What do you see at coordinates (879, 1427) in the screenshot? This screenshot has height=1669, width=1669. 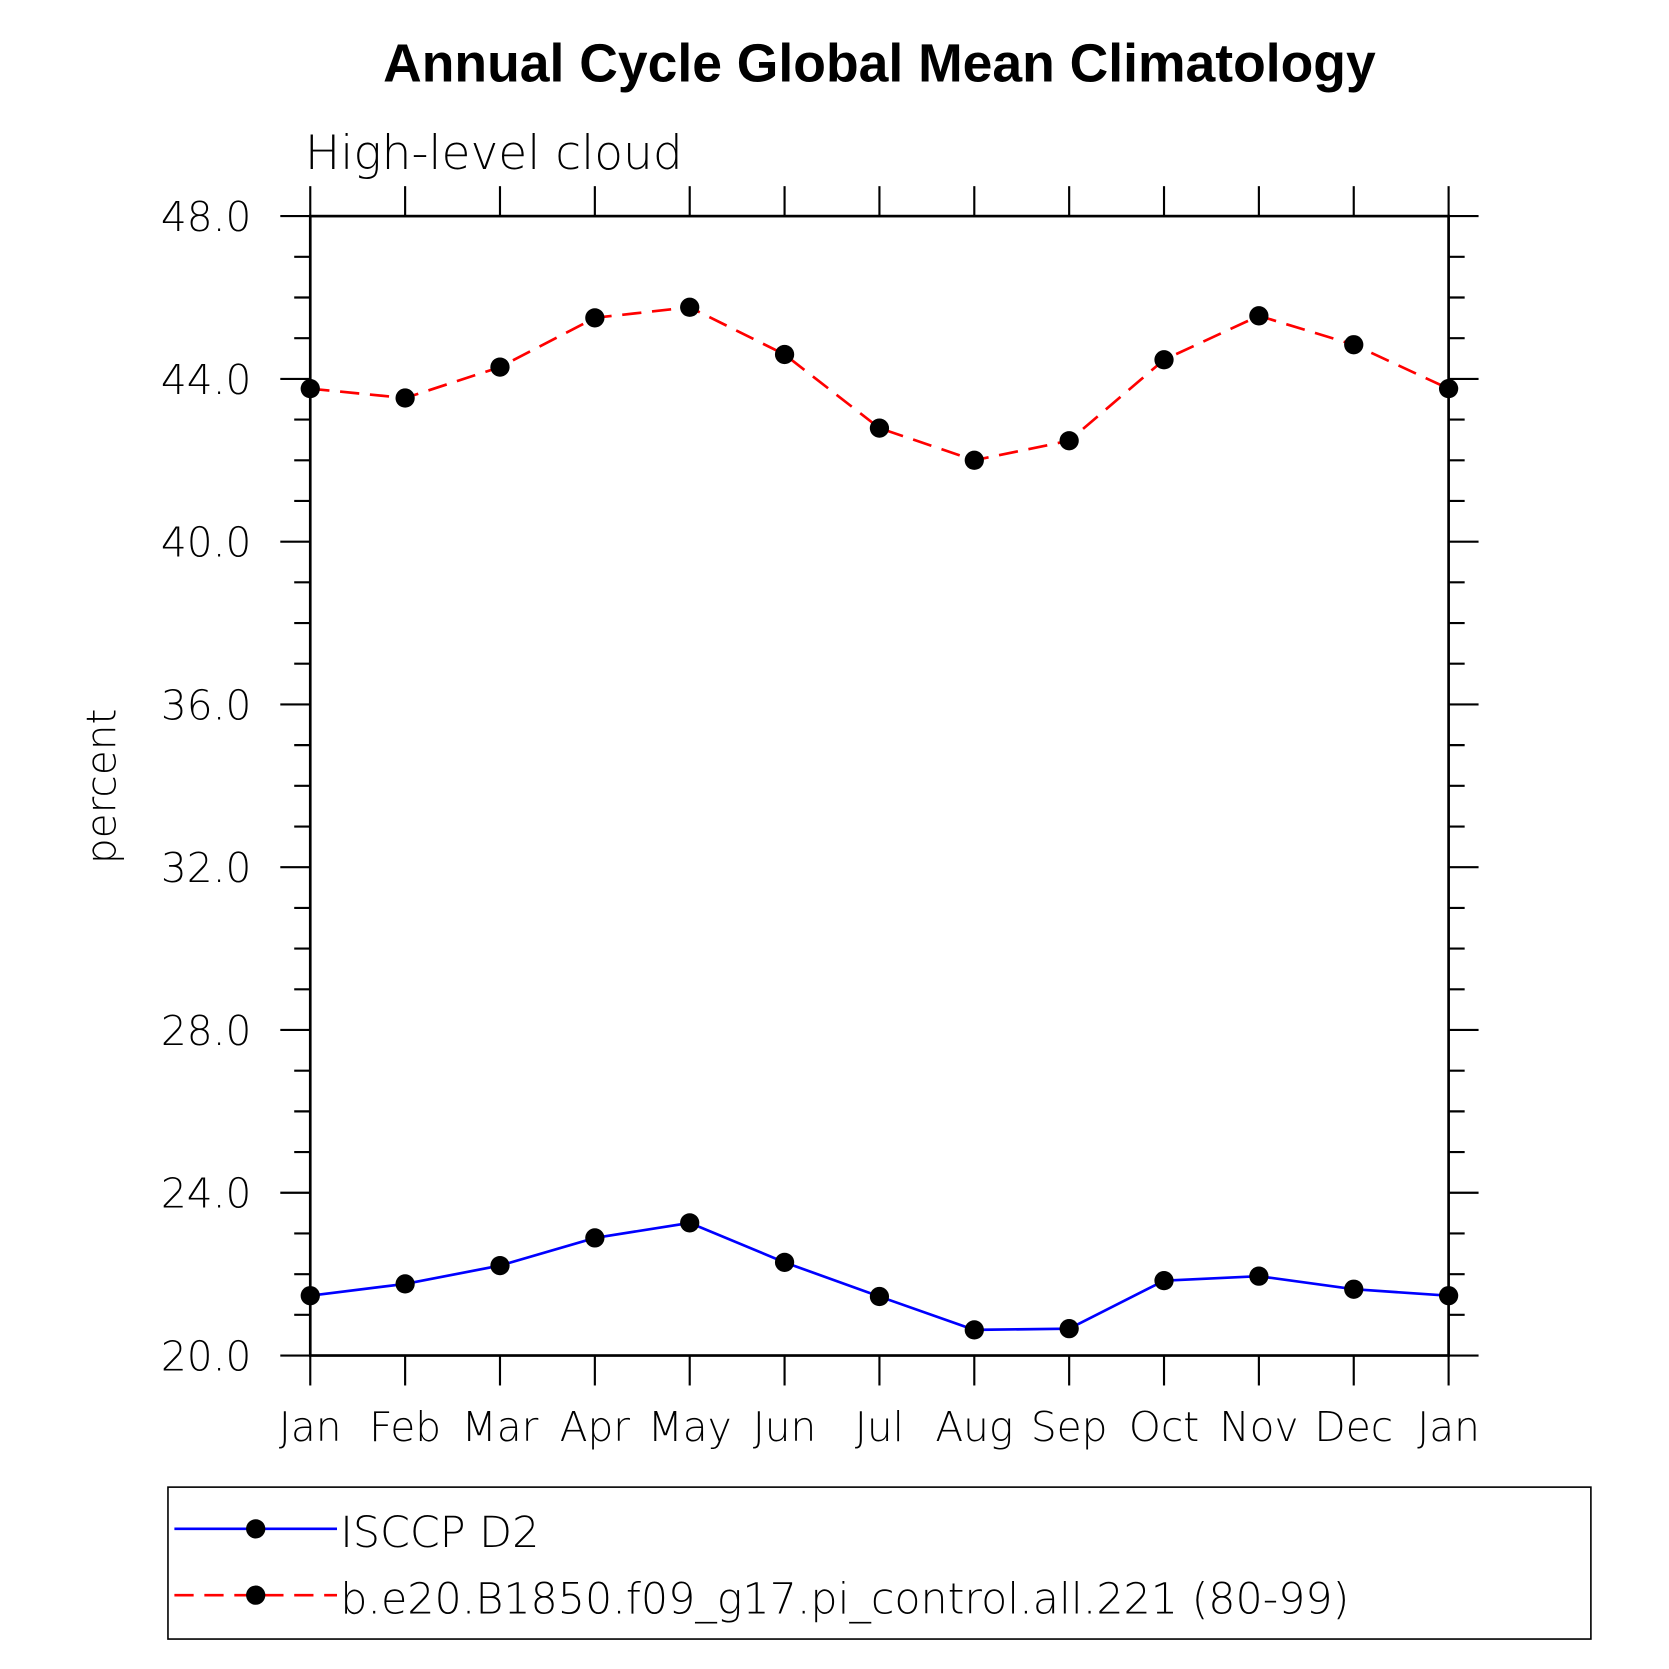 I see `x-tick-label: Jul` at bounding box center [879, 1427].